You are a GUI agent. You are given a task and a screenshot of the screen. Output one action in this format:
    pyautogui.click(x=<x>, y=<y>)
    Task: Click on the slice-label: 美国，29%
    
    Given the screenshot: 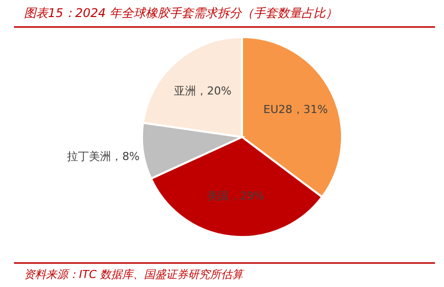 What is the action you would take?
    pyautogui.click(x=235, y=196)
    